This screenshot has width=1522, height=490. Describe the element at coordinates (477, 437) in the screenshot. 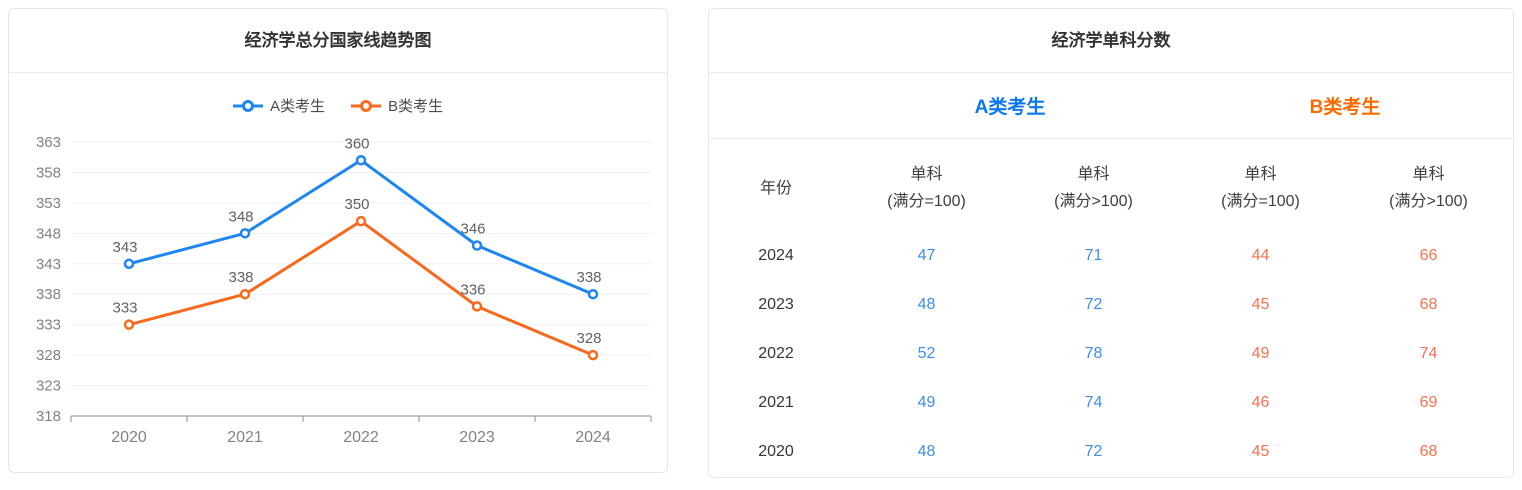

I see `x-tick-label: 2023` at that location.